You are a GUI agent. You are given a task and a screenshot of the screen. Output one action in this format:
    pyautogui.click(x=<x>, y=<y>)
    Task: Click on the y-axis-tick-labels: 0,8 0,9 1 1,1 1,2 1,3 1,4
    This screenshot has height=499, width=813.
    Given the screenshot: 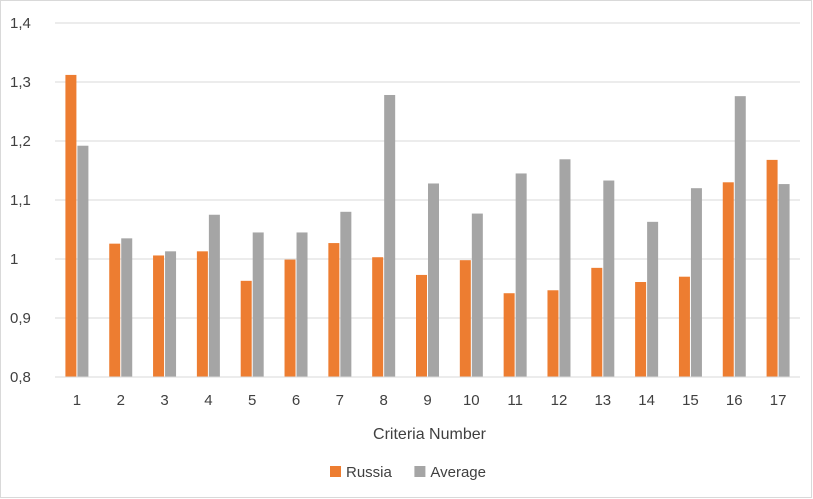 What is the action you would take?
    pyautogui.click(x=20, y=200)
    